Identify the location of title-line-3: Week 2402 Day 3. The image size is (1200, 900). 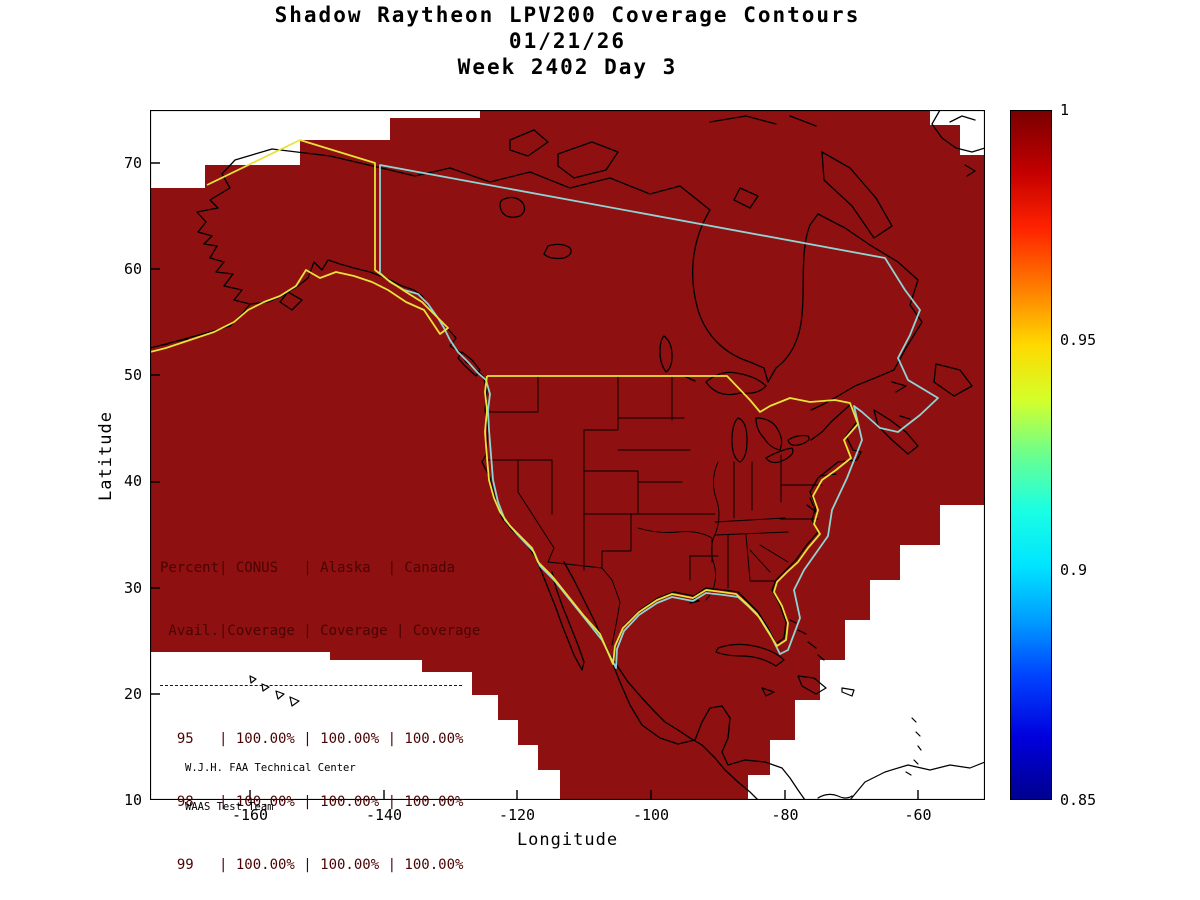
(567, 67).